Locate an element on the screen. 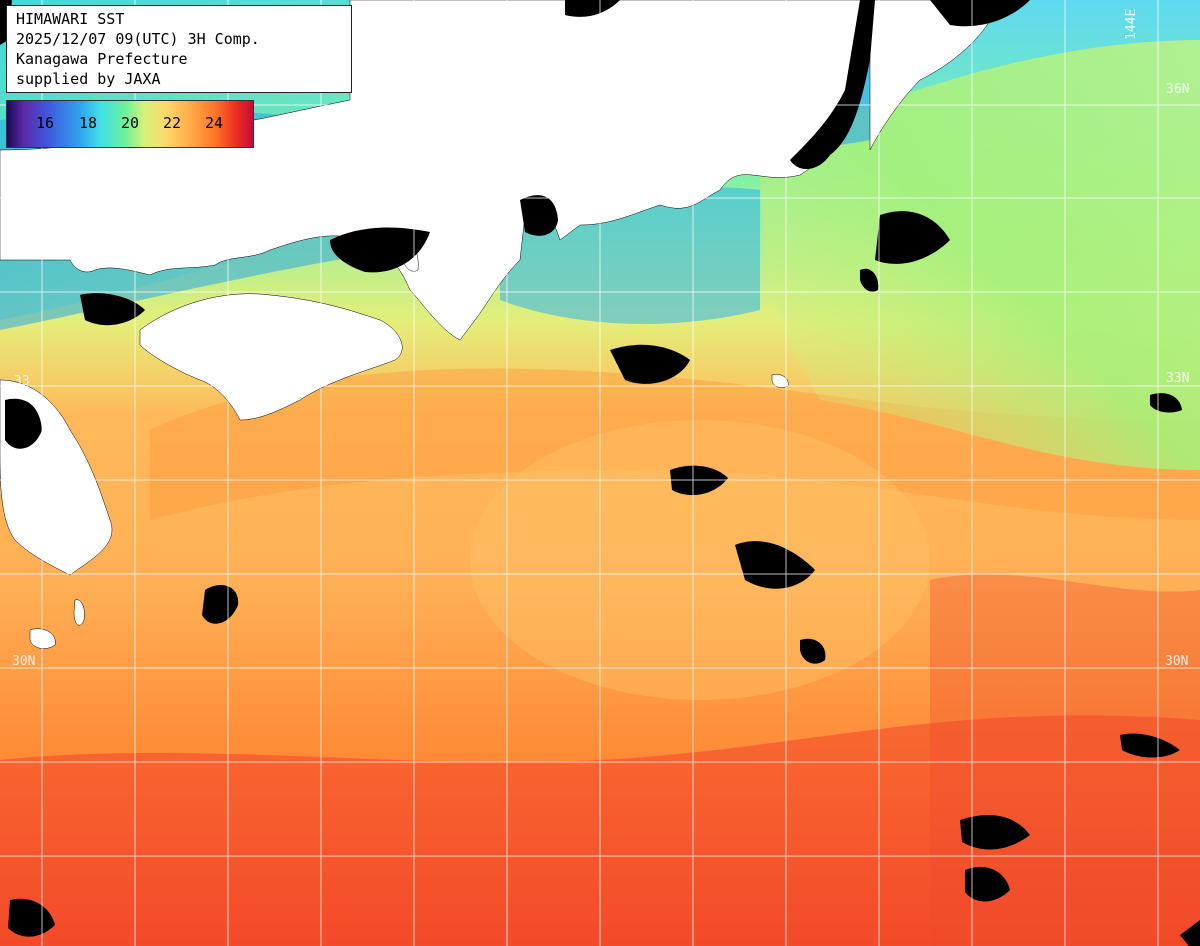  legend-tick: 20 is located at coordinates (130, 123).